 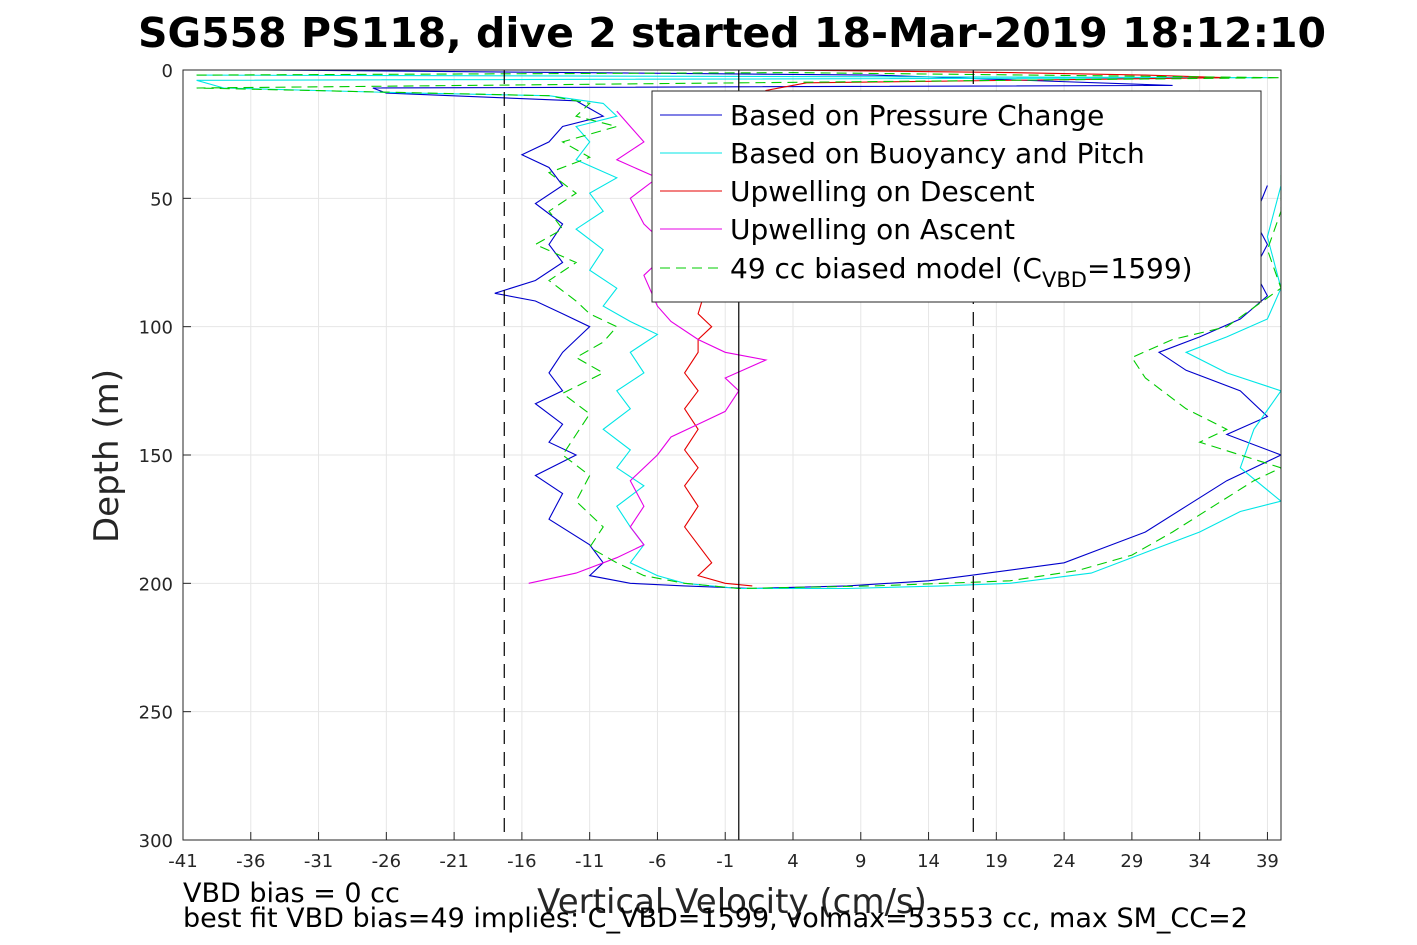 What do you see at coordinates (156, 584) in the screenshot?
I see `y-tick-label: 200` at bounding box center [156, 584].